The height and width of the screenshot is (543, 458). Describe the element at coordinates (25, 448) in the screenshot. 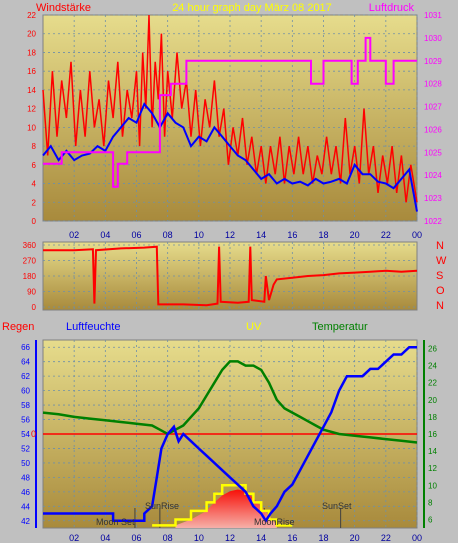

I see `panel3-y-left-tick-label: 52` at that location.